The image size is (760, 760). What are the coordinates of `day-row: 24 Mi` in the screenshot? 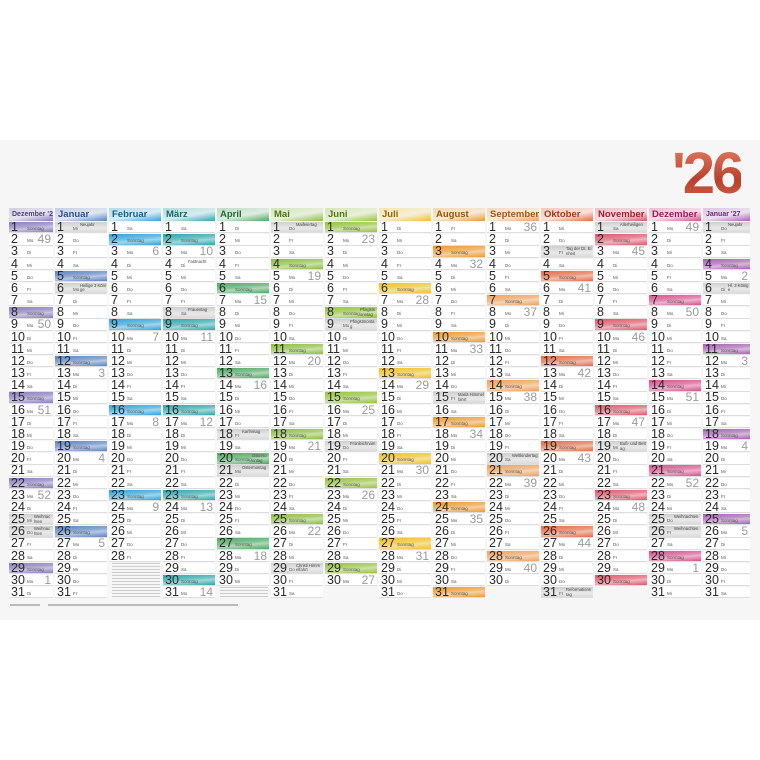 It's located at (675, 507).